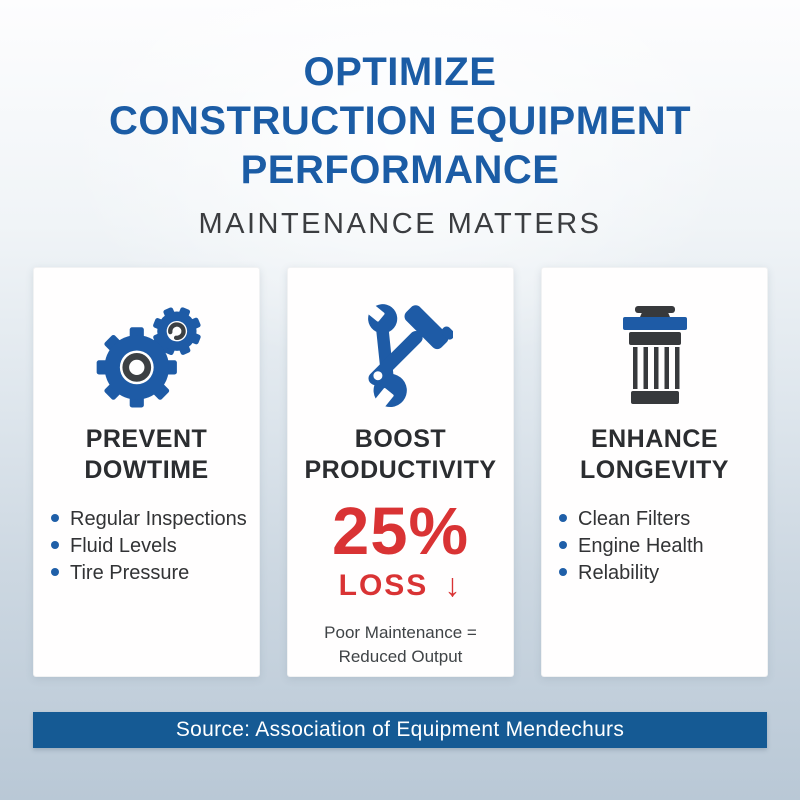 The height and width of the screenshot is (800, 800). I want to click on list-item: Tire Pressure, so click(149, 573).